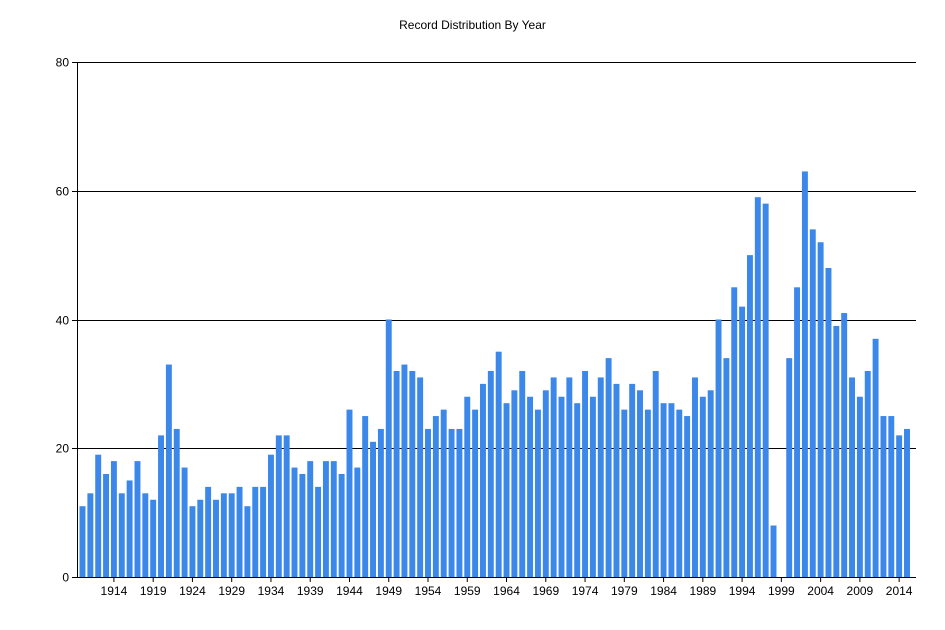 This screenshot has width=945, height=630. Describe the element at coordinates (506, 591) in the screenshot. I see `x-tick-label: 1964` at that location.